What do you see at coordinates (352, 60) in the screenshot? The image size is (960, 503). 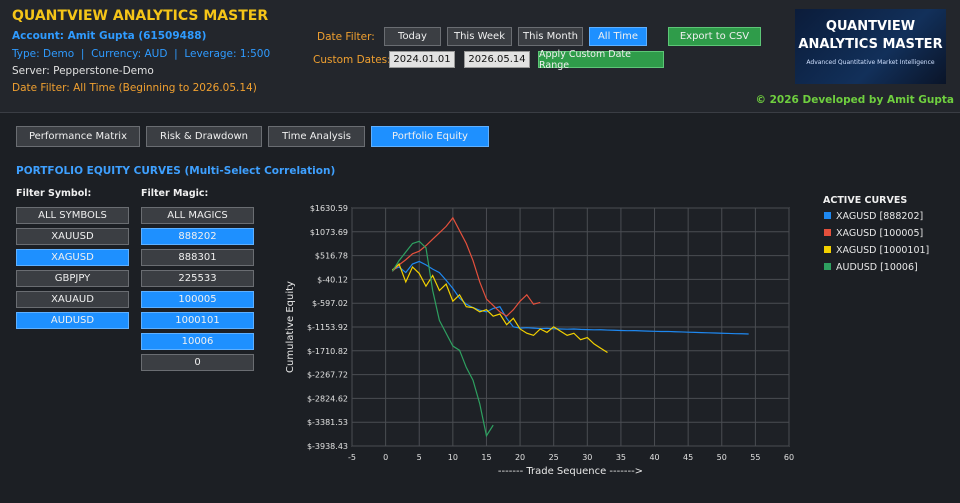 I see `custom-dates-label: Custom Dates:` at bounding box center [352, 60].